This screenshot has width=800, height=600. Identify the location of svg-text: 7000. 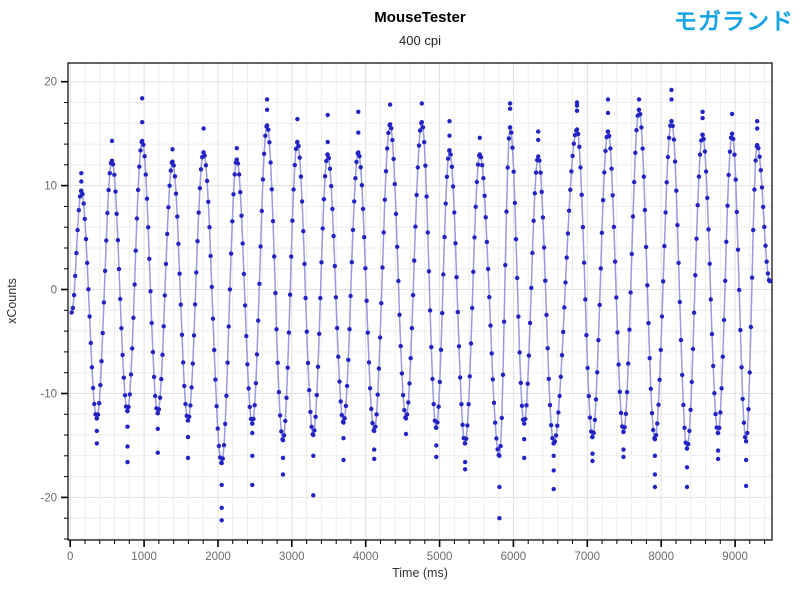
(588, 557).